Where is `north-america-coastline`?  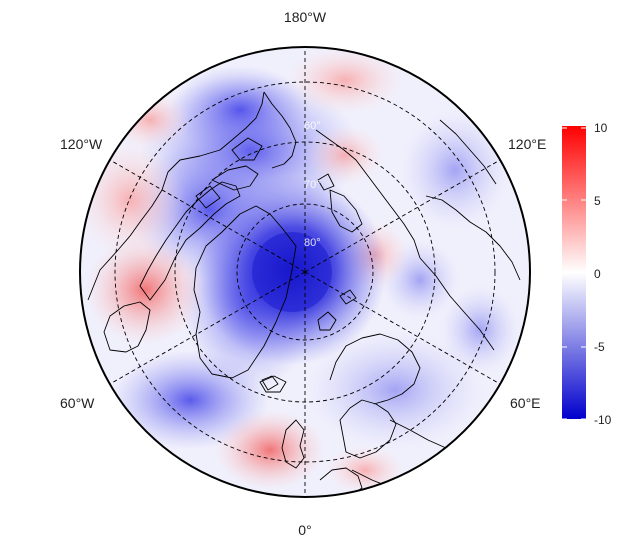 north-america-coastline is located at coordinates (176, 196).